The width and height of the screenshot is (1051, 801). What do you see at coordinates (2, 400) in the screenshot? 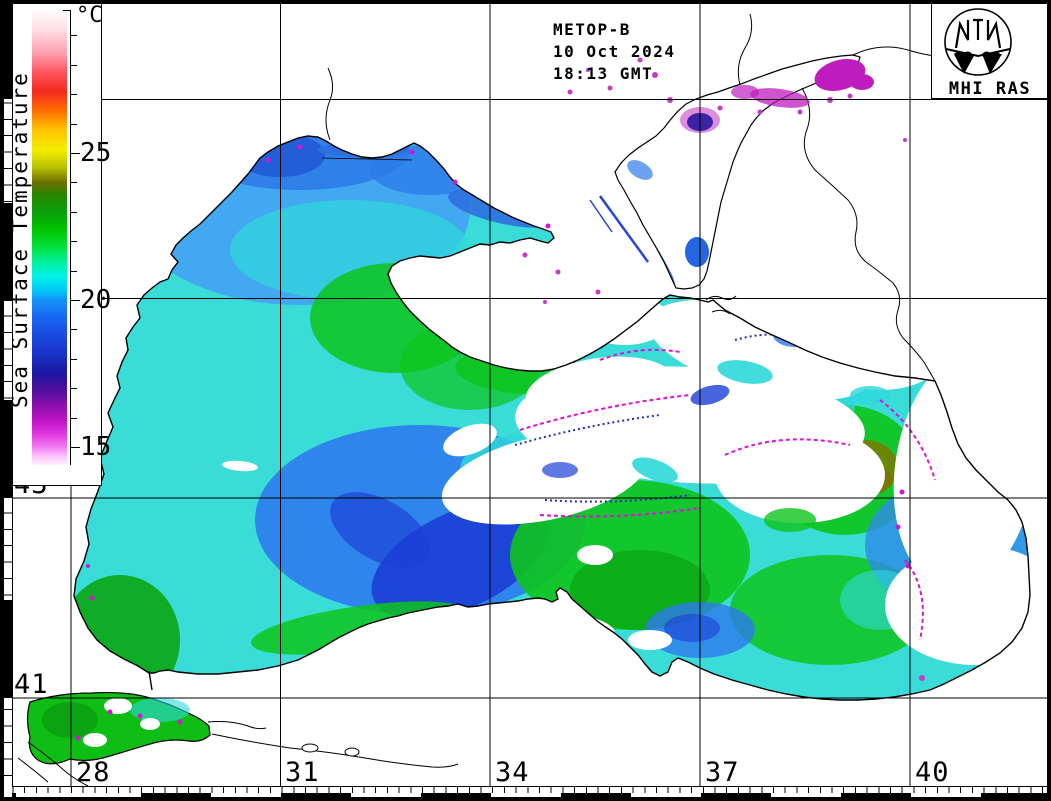
I see `frame-left` at bounding box center [2, 400].